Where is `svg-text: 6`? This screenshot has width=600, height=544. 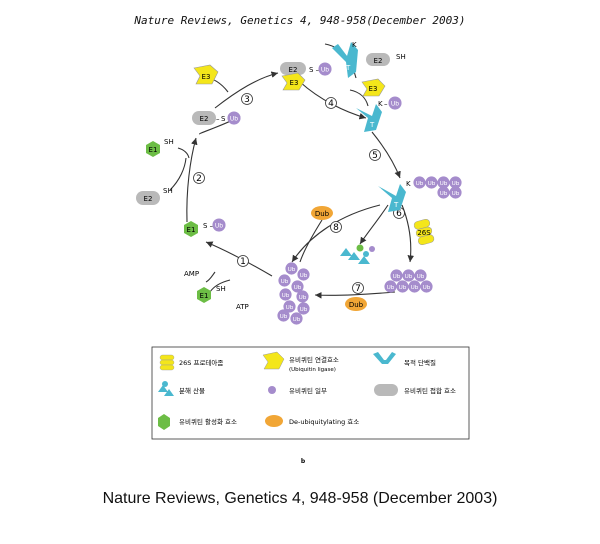 svg-text: 6 is located at coordinates (399, 214).